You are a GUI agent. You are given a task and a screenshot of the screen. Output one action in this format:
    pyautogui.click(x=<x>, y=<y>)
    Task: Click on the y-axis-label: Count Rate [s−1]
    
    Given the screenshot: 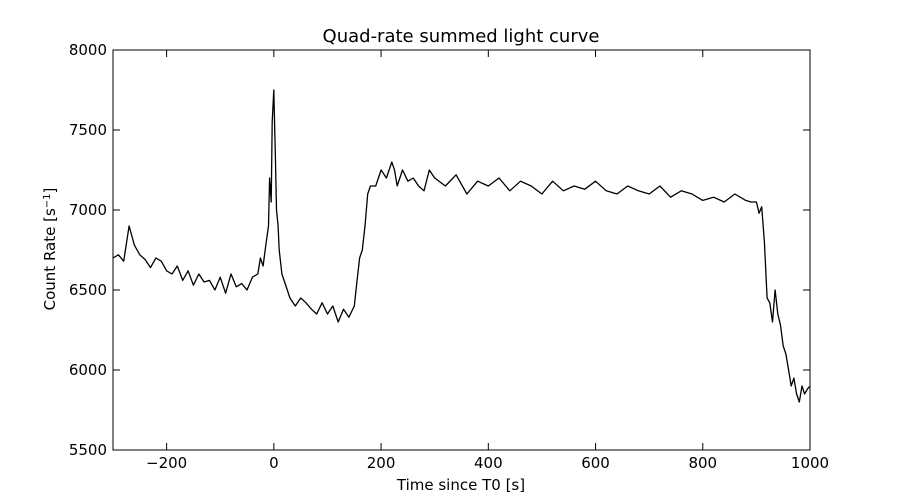 What is the action you would take?
    pyautogui.click(x=50, y=249)
    